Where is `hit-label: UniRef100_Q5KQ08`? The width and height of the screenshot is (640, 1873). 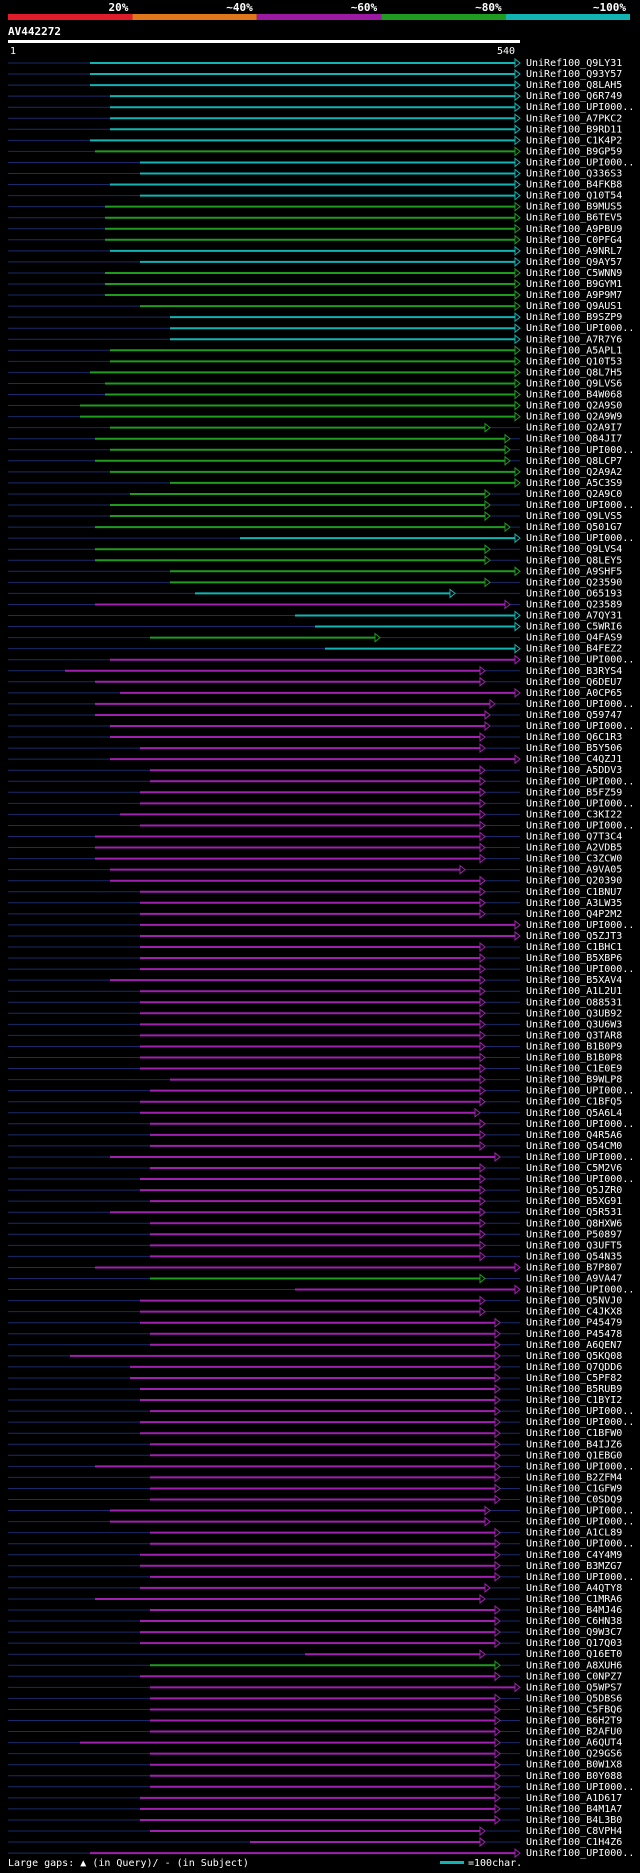
hit-label: UniRef100_Q5KQ08 is located at coordinates (574, 1356).